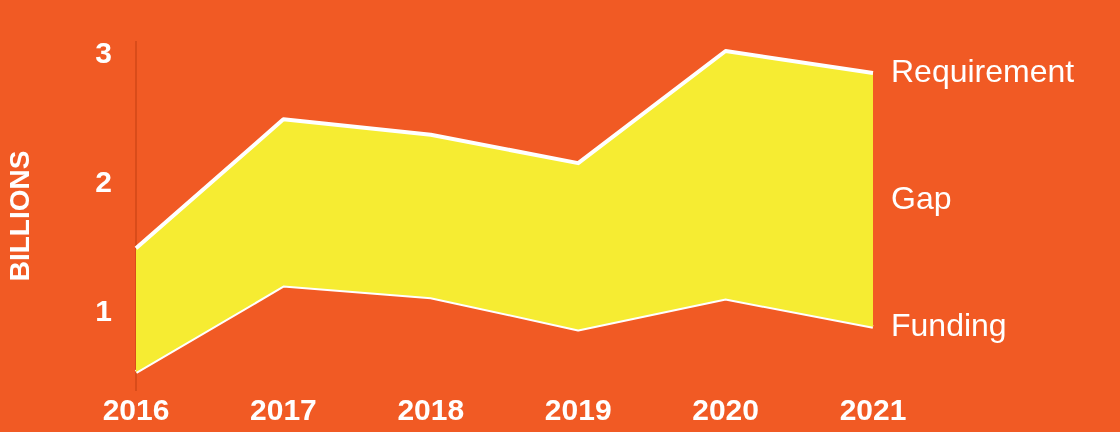  What do you see at coordinates (578, 410) in the screenshot?
I see `x-tick-label: 2019` at bounding box center [578, 410].